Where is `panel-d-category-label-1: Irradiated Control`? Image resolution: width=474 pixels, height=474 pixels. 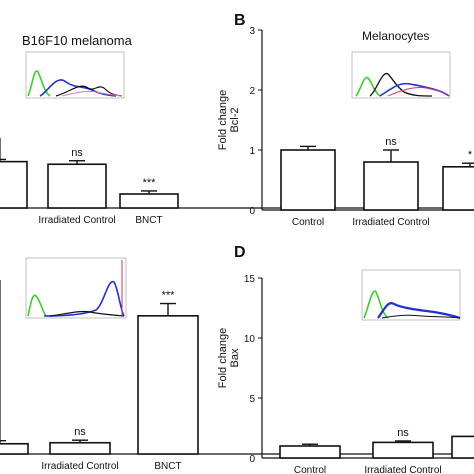
panel-d-category-label-1: Irradiated Control is located at coordinates (402, 469).